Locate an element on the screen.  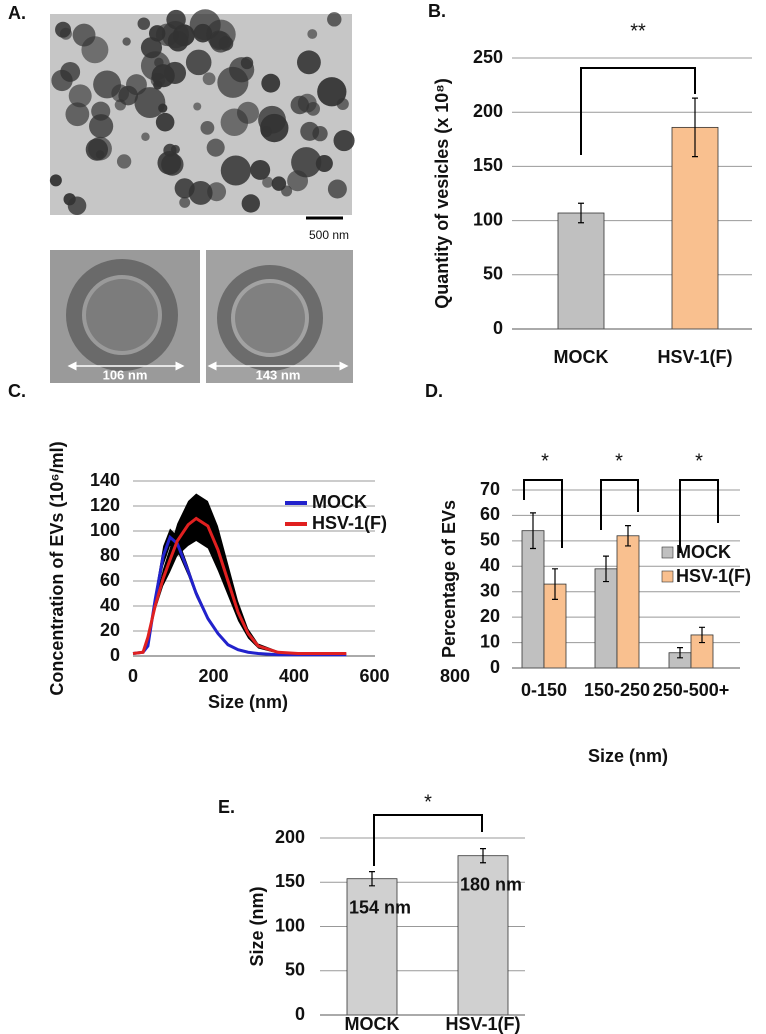
y-tick-label: 30 is located at coordinates (490, 590).